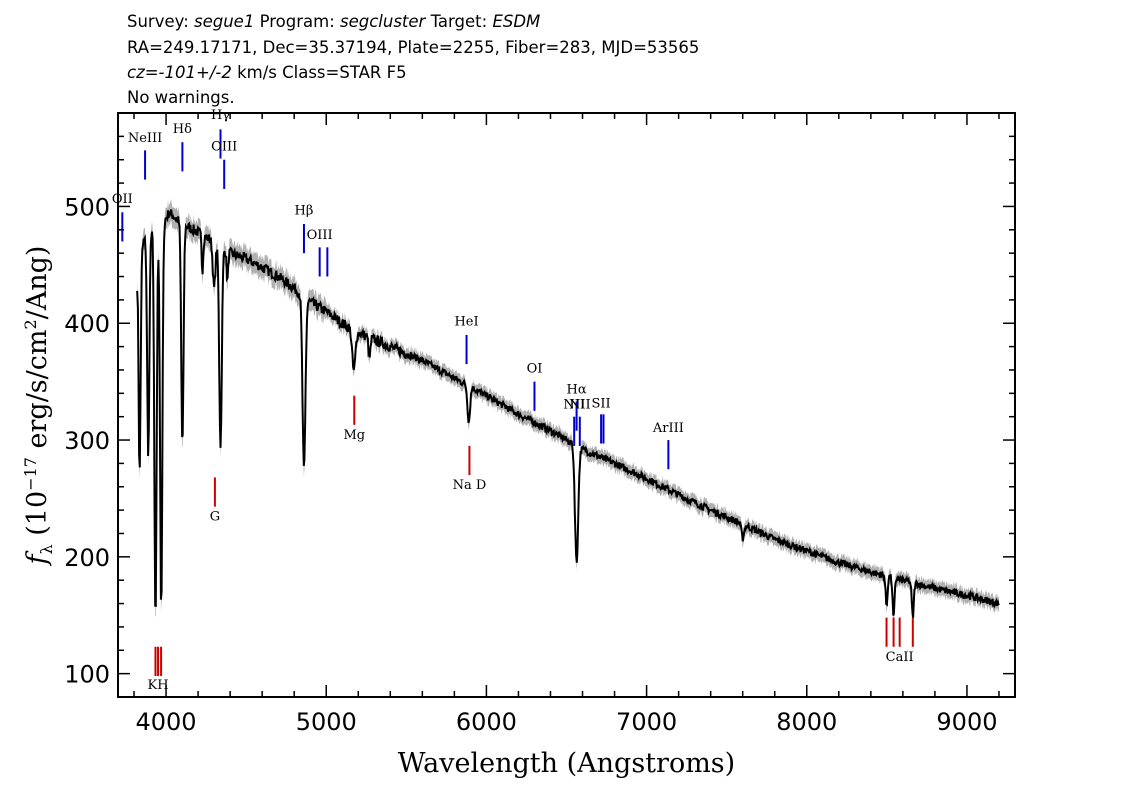 The width and height of the screenshot is (1134, 810). What do you see at coordinates (87, 441) in the screenshot?
I see `y-tick-label: 300` at bounding box center [87, 441].